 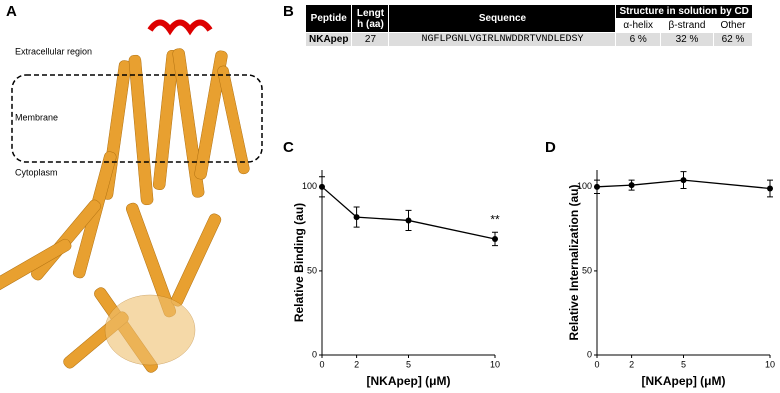 What do you see at coordinates (550, 147) in the screenshot?
I see `panel-label: D` at bounding box center [550, 147].